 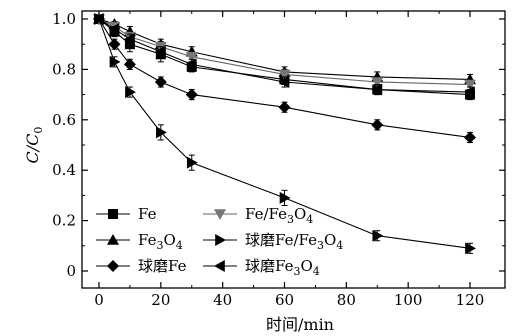 What do you see at coordinates (408, 300) in the screenshot?
I see `x-tick-label: 100` at bounding box center [408, 300].